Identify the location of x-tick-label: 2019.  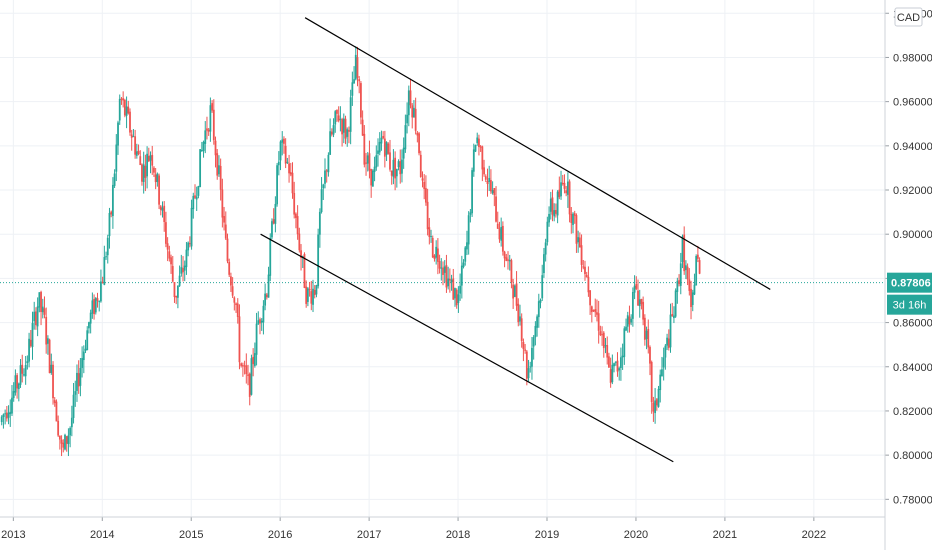
(547, 535).